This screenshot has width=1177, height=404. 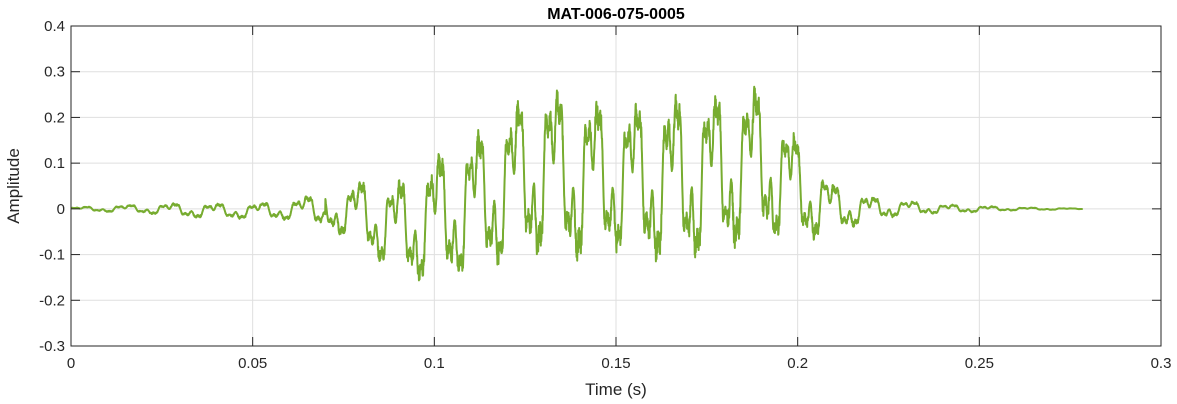 What do you see at coordinates (54, 163) in the screenshot?
I see `y-tick-label: 0.1` at bounding box center [54, 163].